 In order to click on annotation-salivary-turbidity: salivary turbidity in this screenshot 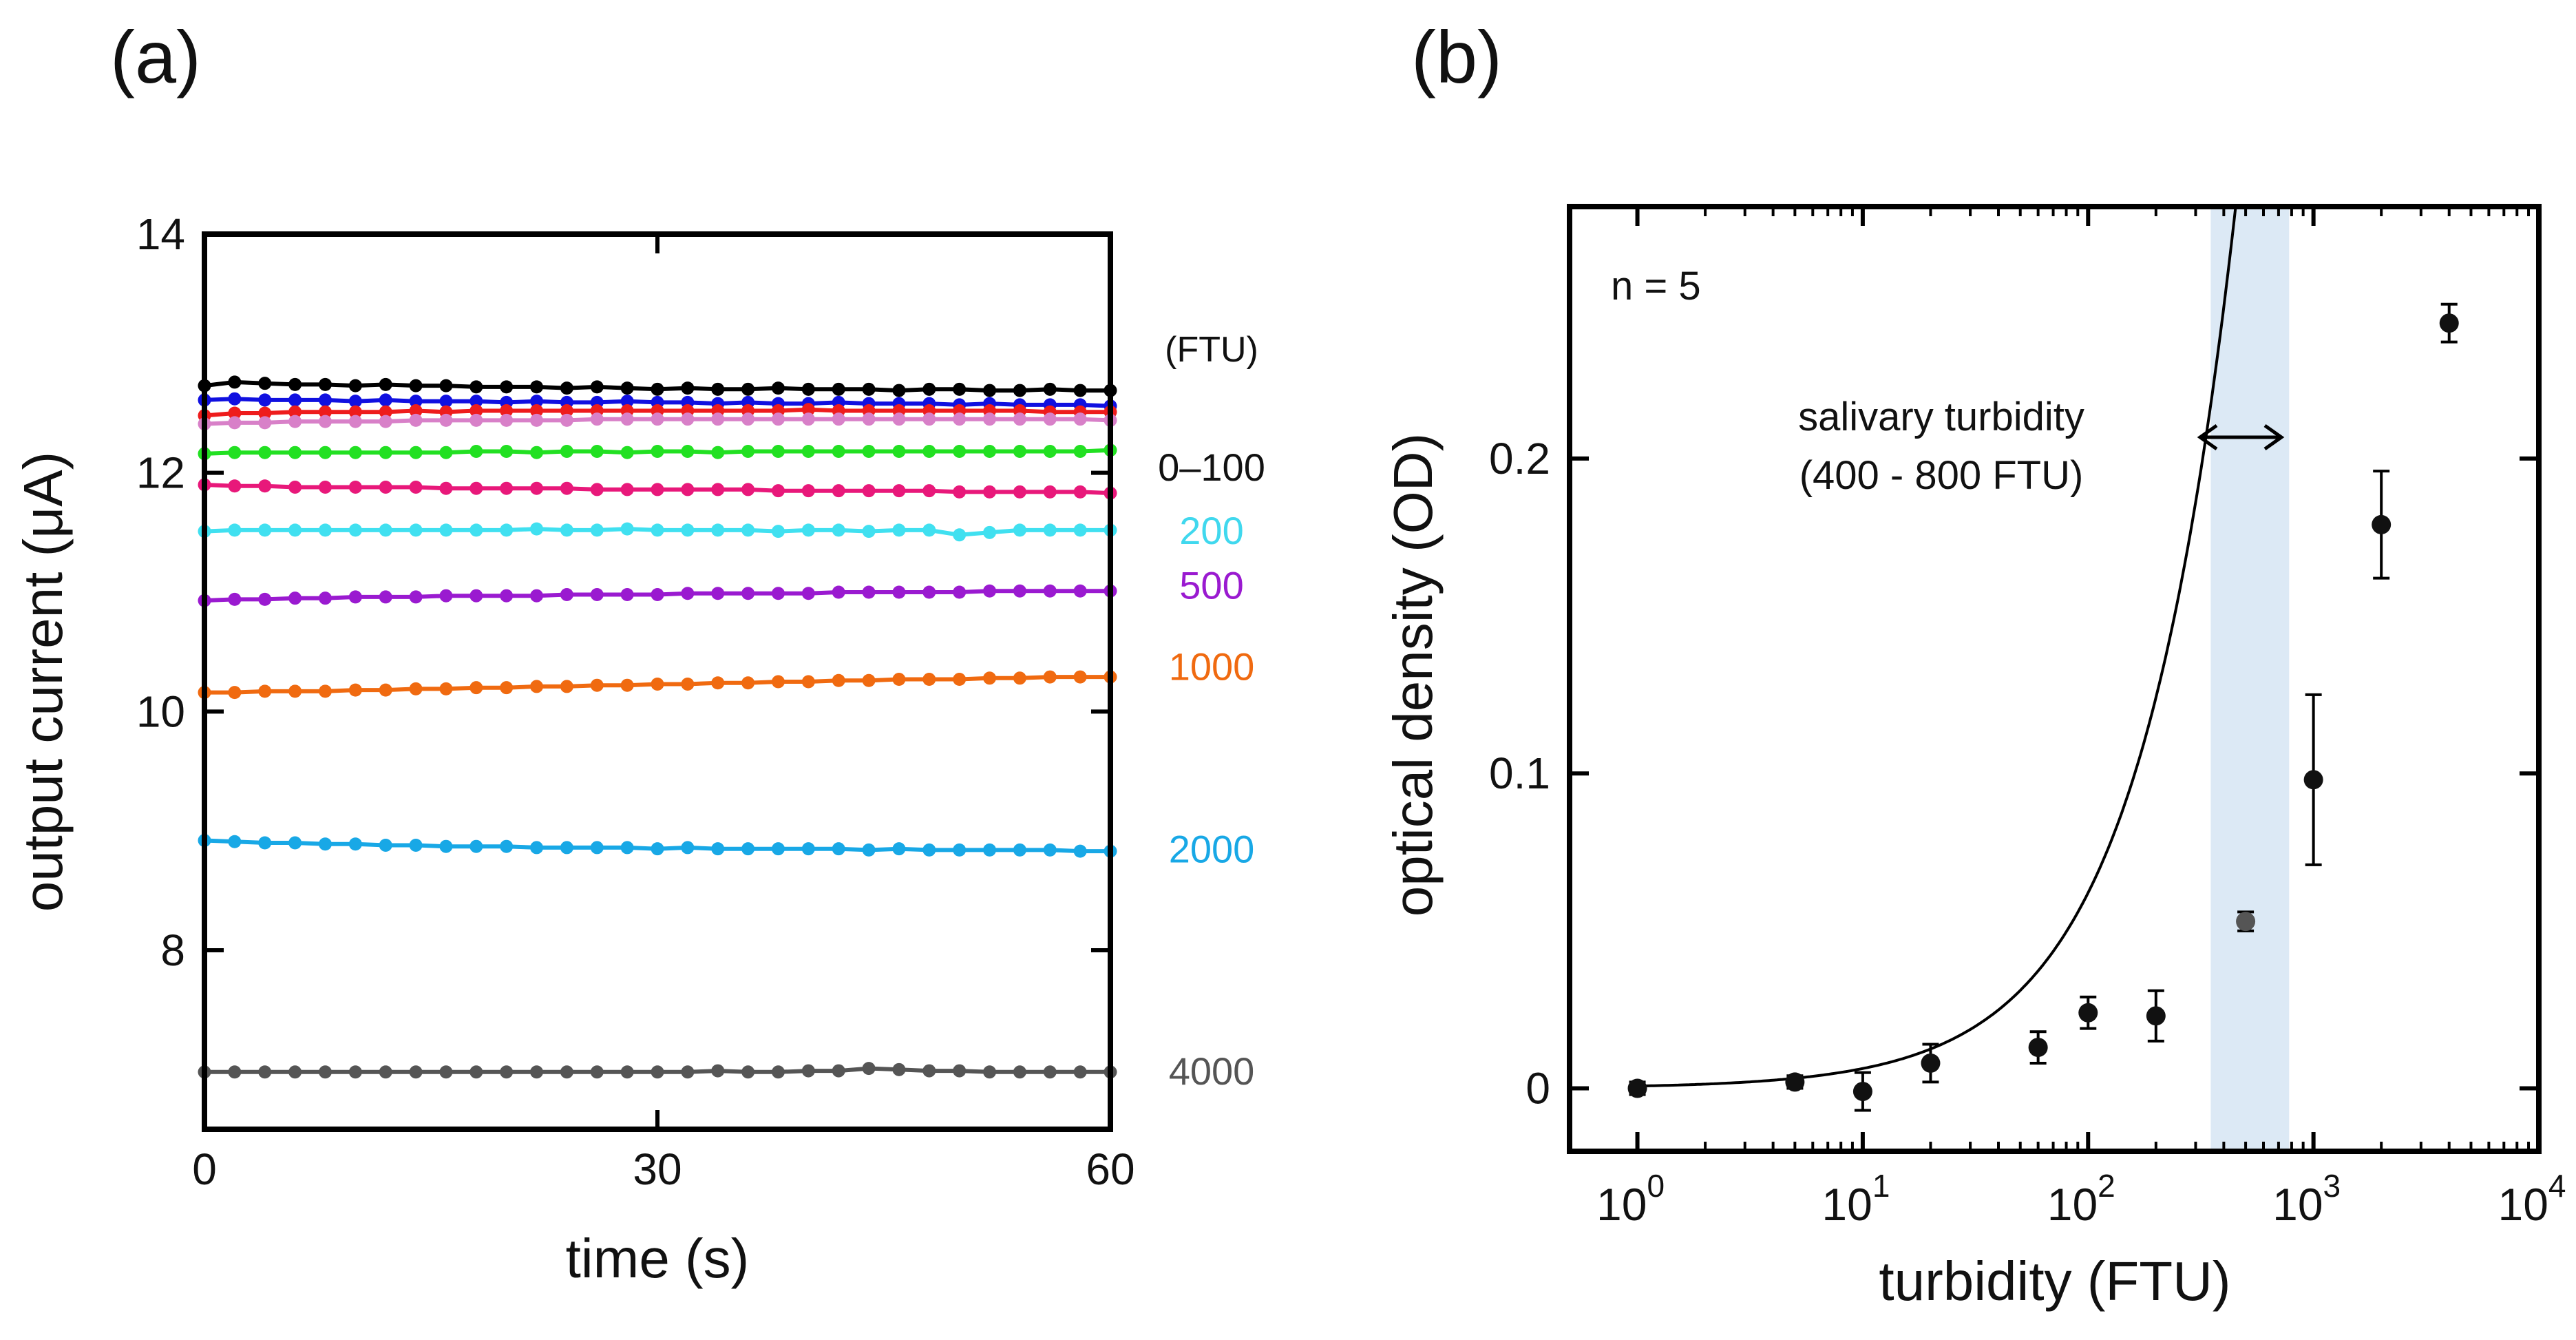, I will do `click(1941, 417)`.